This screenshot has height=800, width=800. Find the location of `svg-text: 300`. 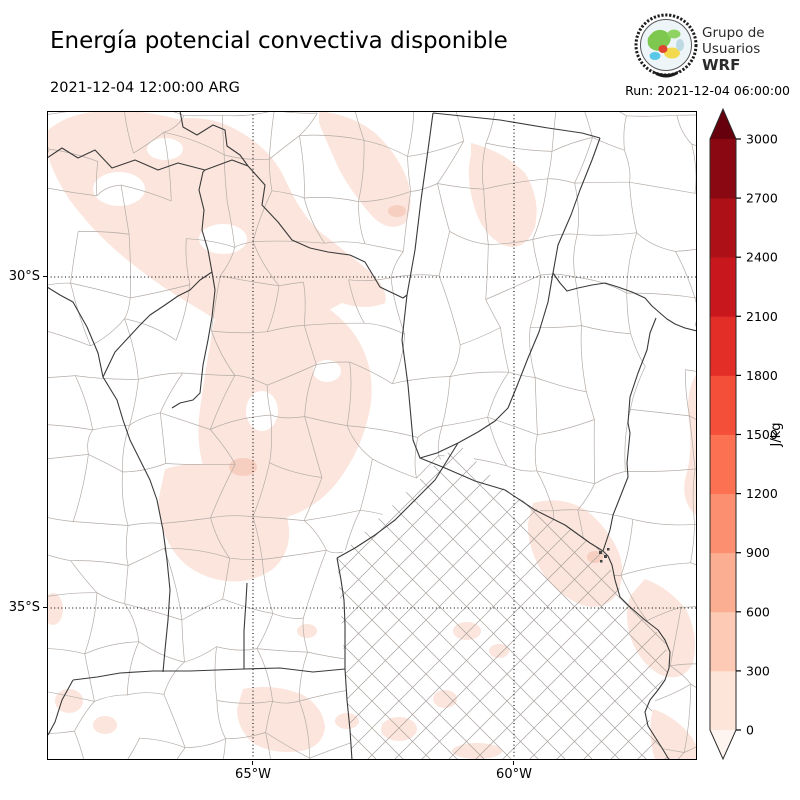

svg-text: 300 is located at coordinates (758, 670).